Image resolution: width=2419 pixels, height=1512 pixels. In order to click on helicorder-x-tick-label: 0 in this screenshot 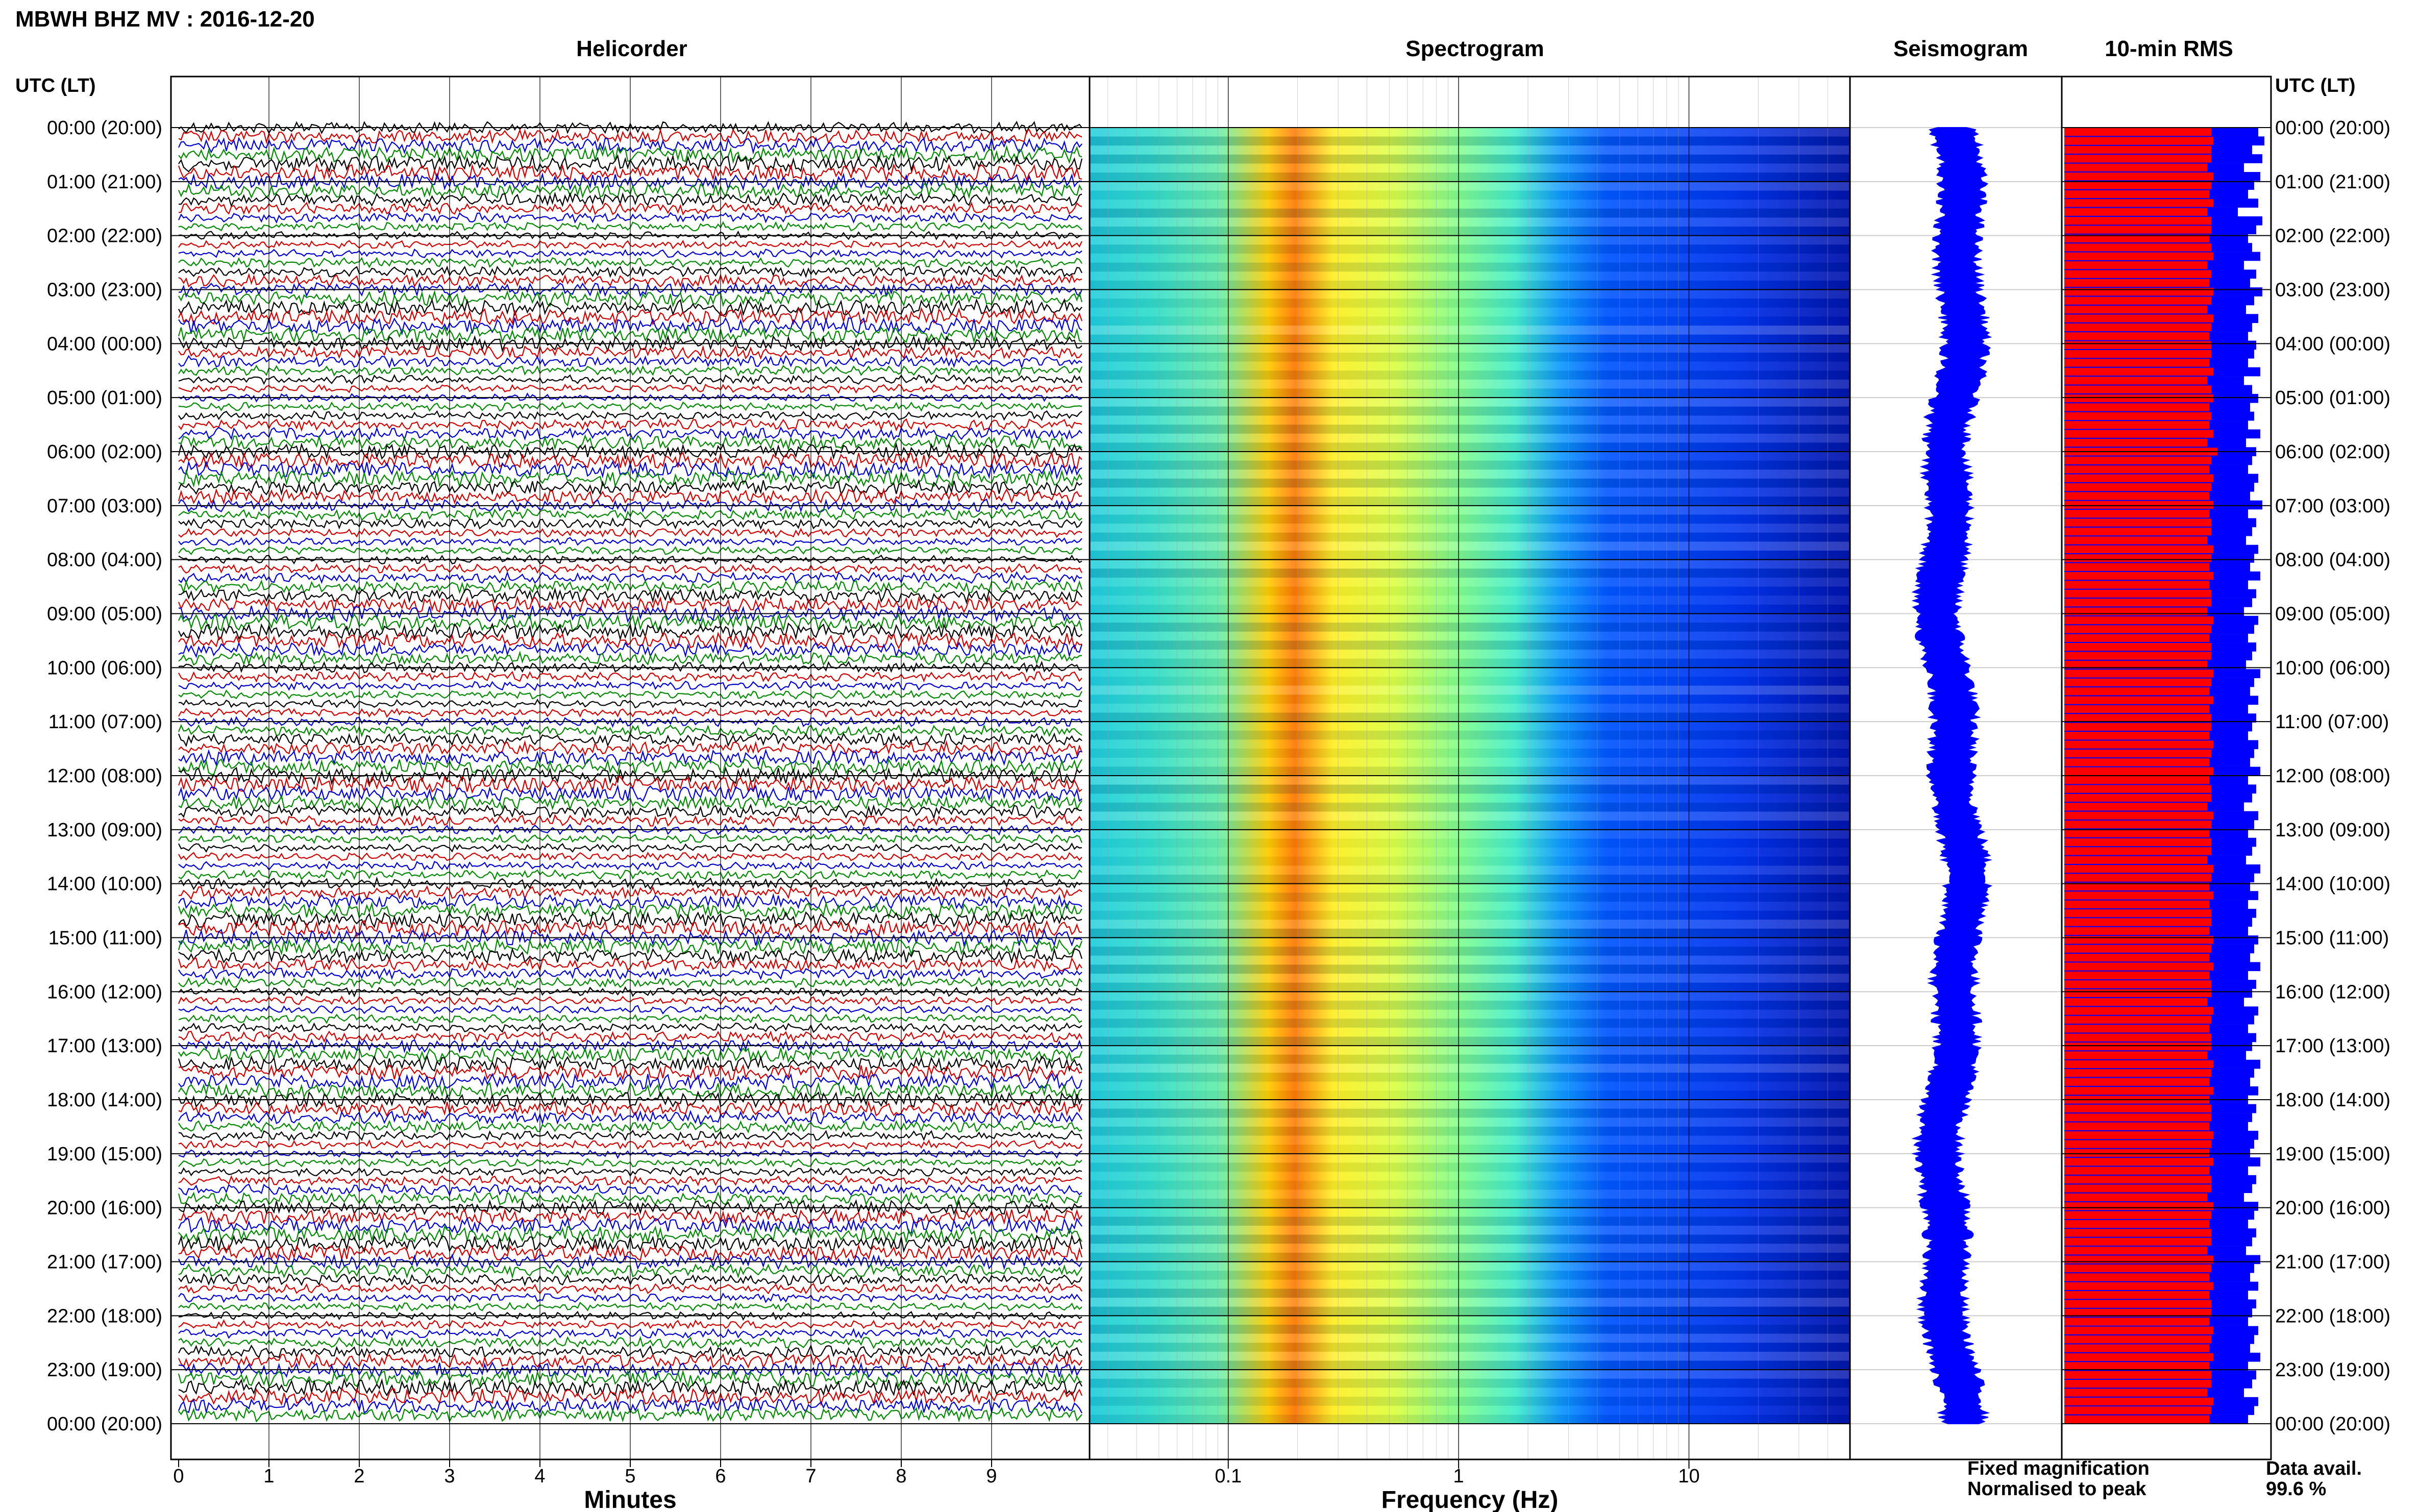, I will do `click(178, 1476)`.